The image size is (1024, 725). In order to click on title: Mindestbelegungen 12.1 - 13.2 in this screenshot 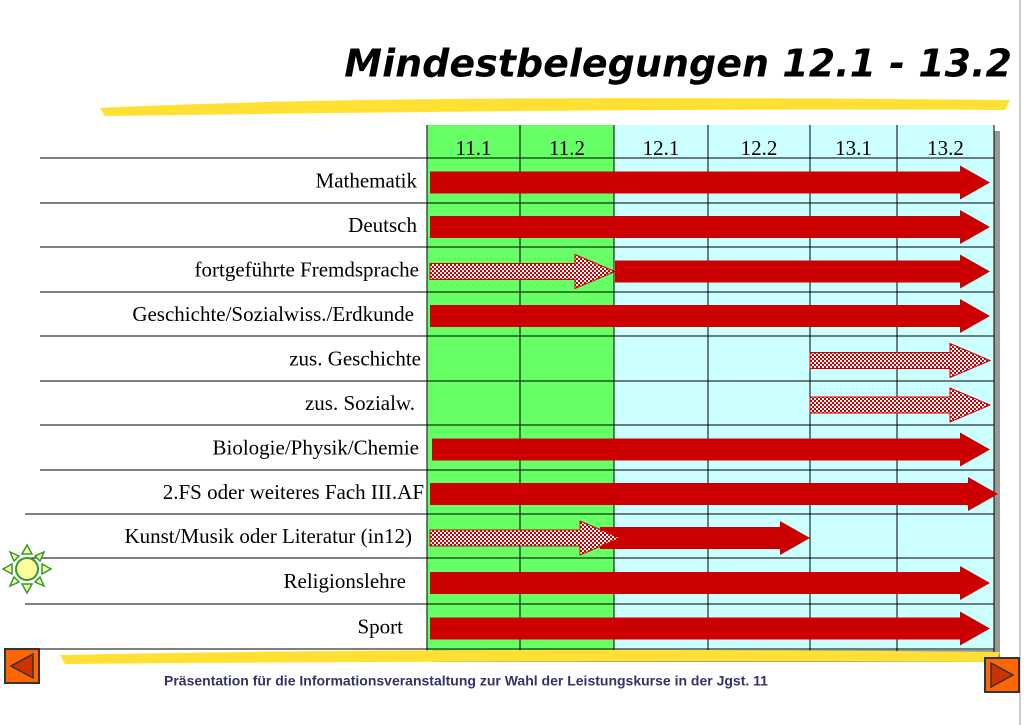, I will do `click(678, 64)`.